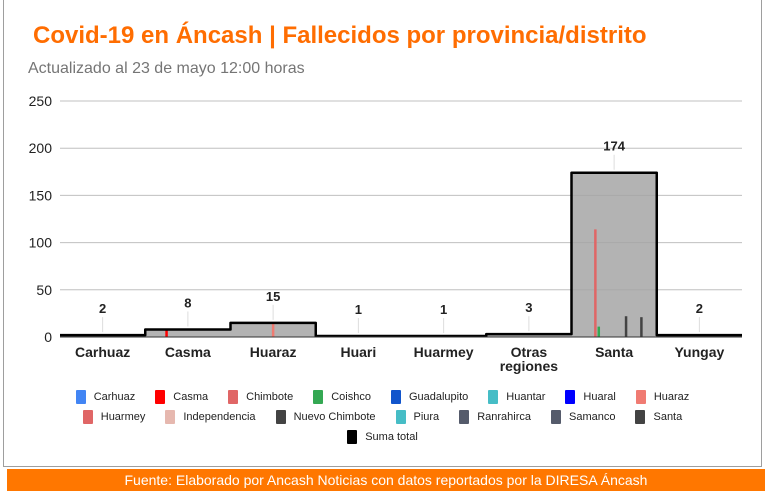 The image size is (765, 491). I want to click on legend-label: Piura, so click(426, 417).